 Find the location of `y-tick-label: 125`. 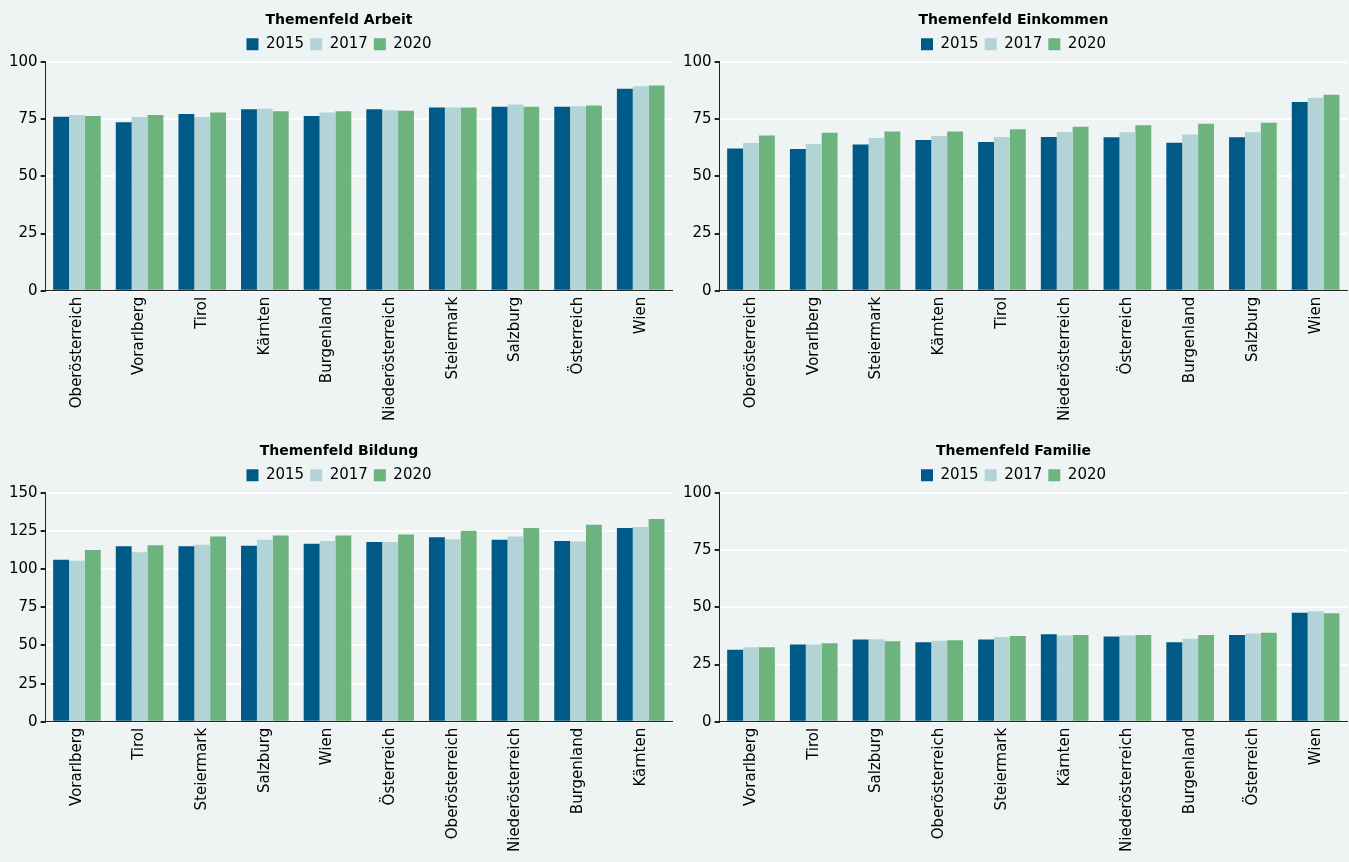

y-tick-label: 125 is located at coordinates (23, 529).